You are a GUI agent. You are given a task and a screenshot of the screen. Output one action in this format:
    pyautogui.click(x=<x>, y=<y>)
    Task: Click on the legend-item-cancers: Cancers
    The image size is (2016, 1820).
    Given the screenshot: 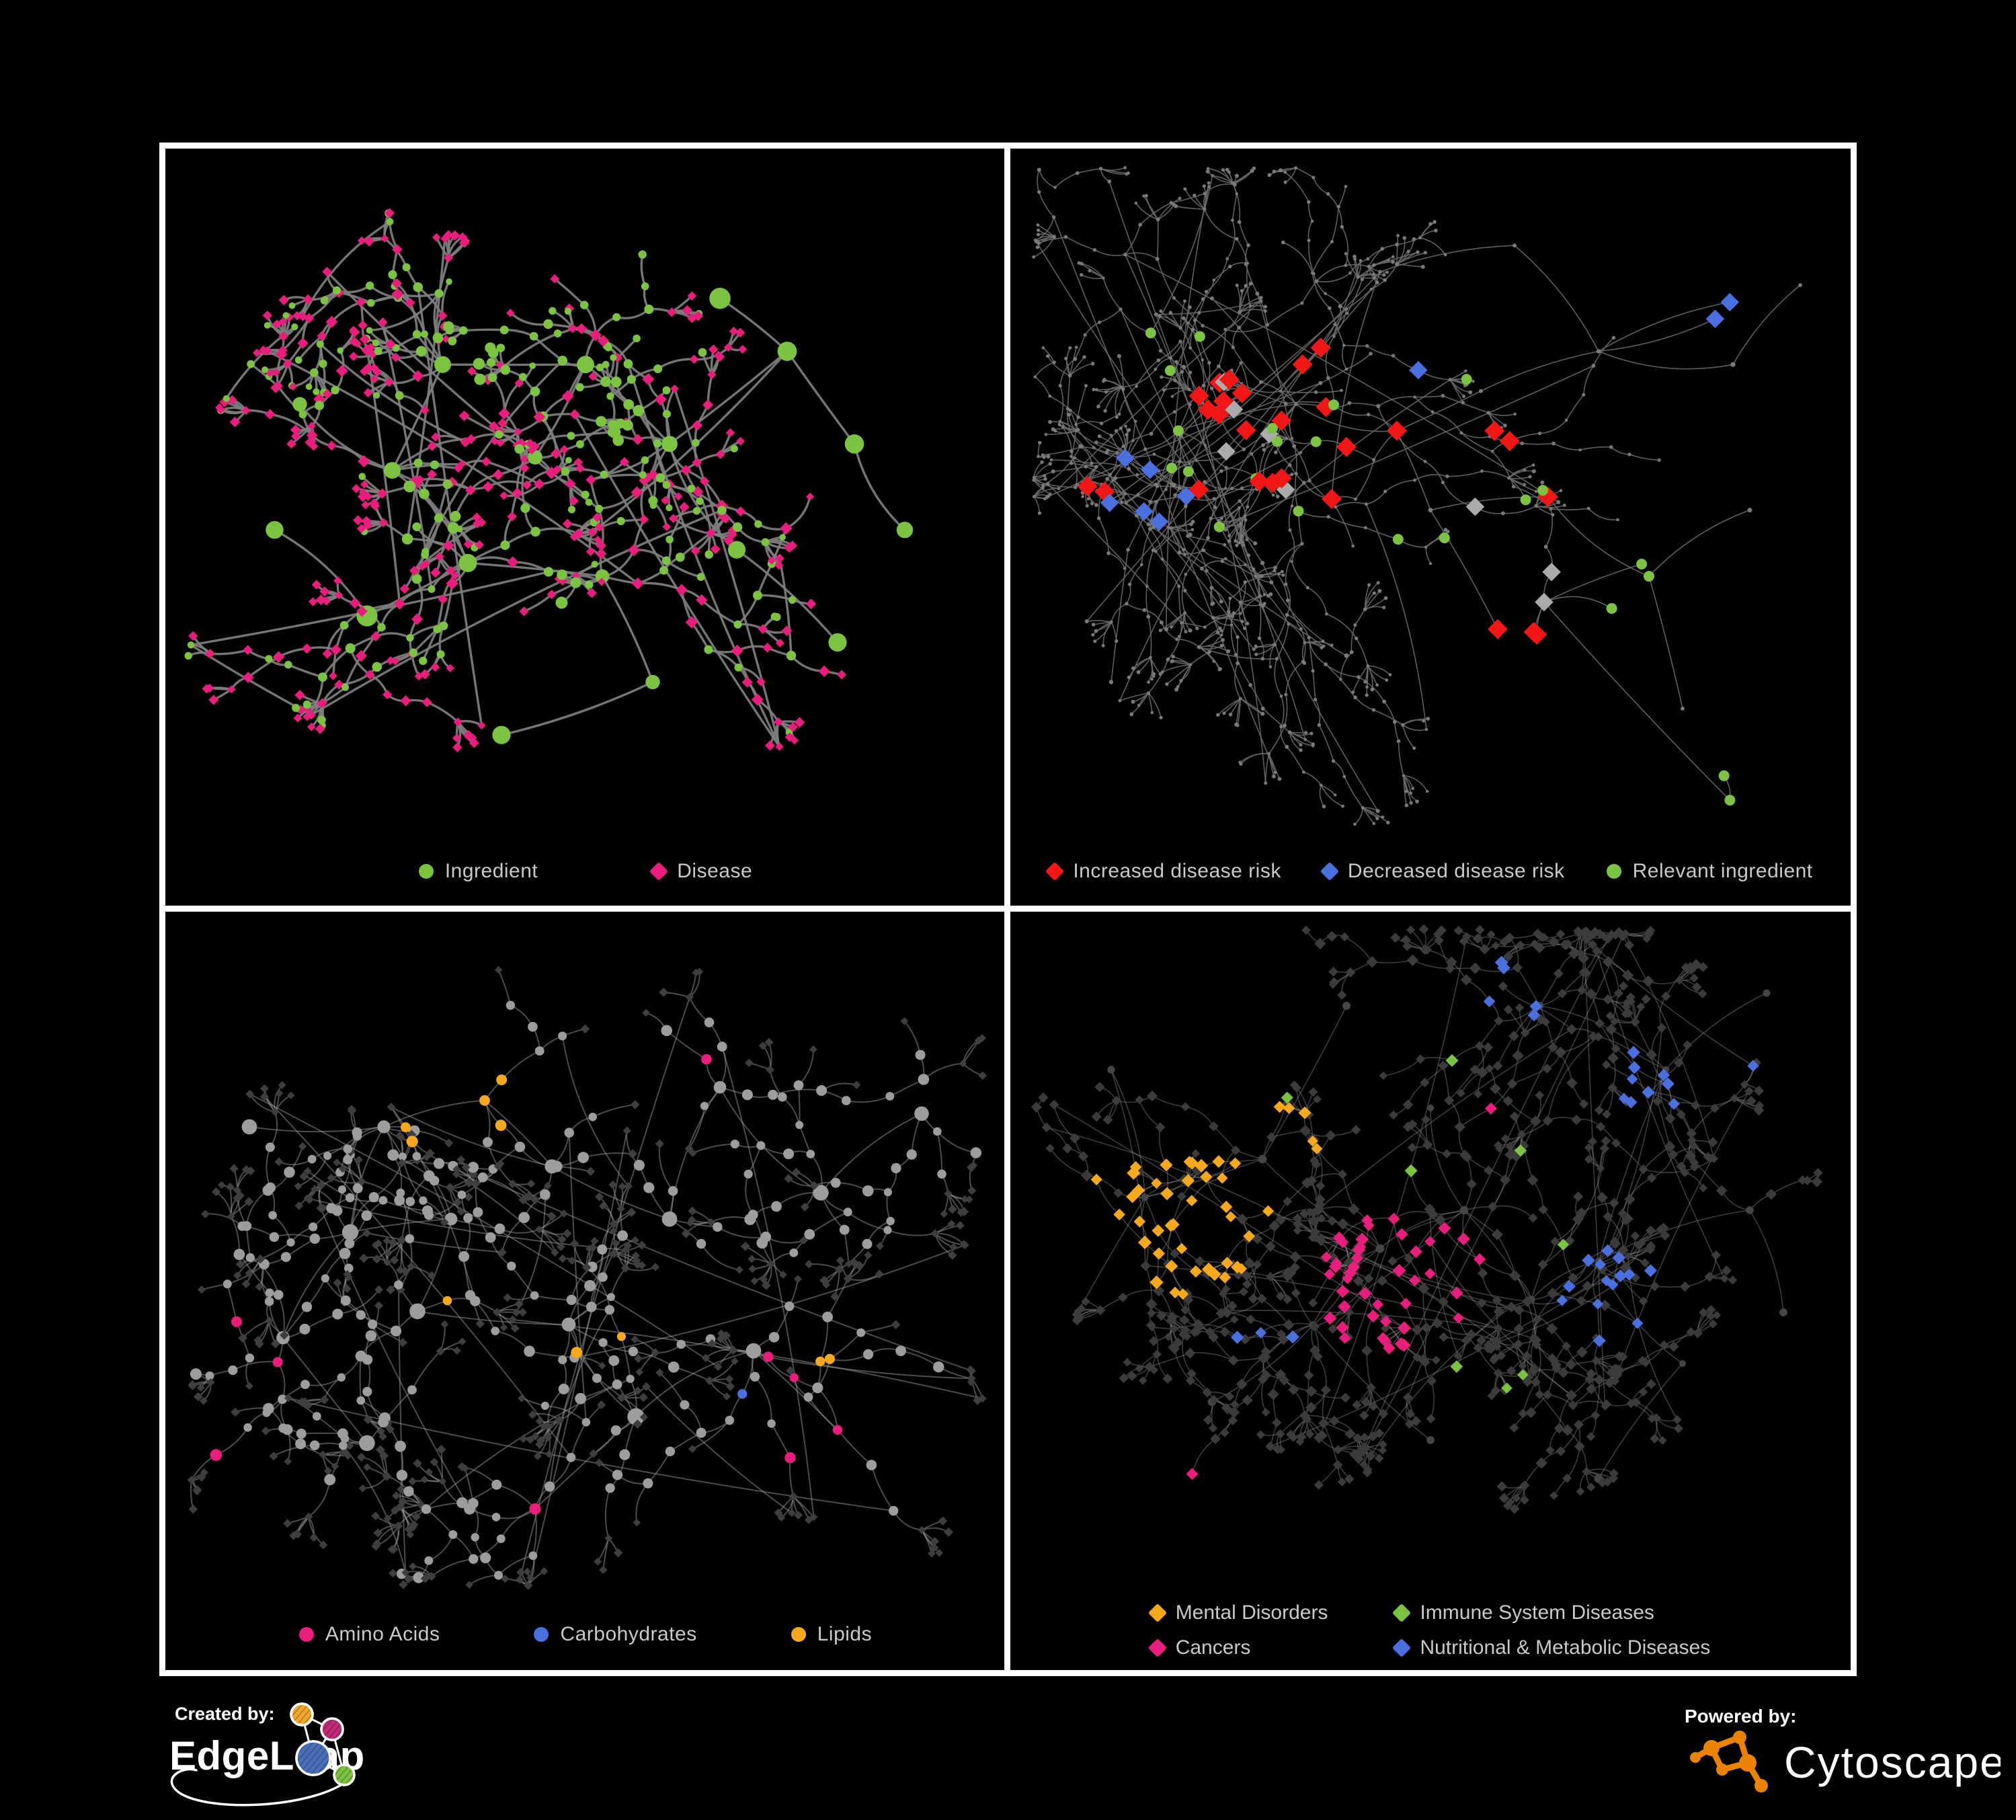 What is the action you would take?
    pyautogui.click(x=1199, y=1647)
    